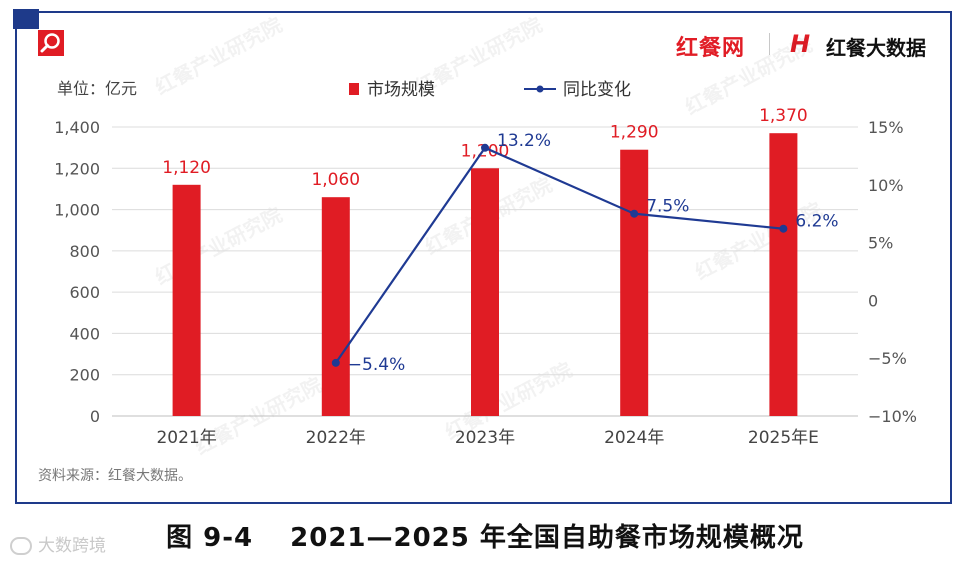  I want to click on y-left-tick-label: 1,200, so click(77, 168).